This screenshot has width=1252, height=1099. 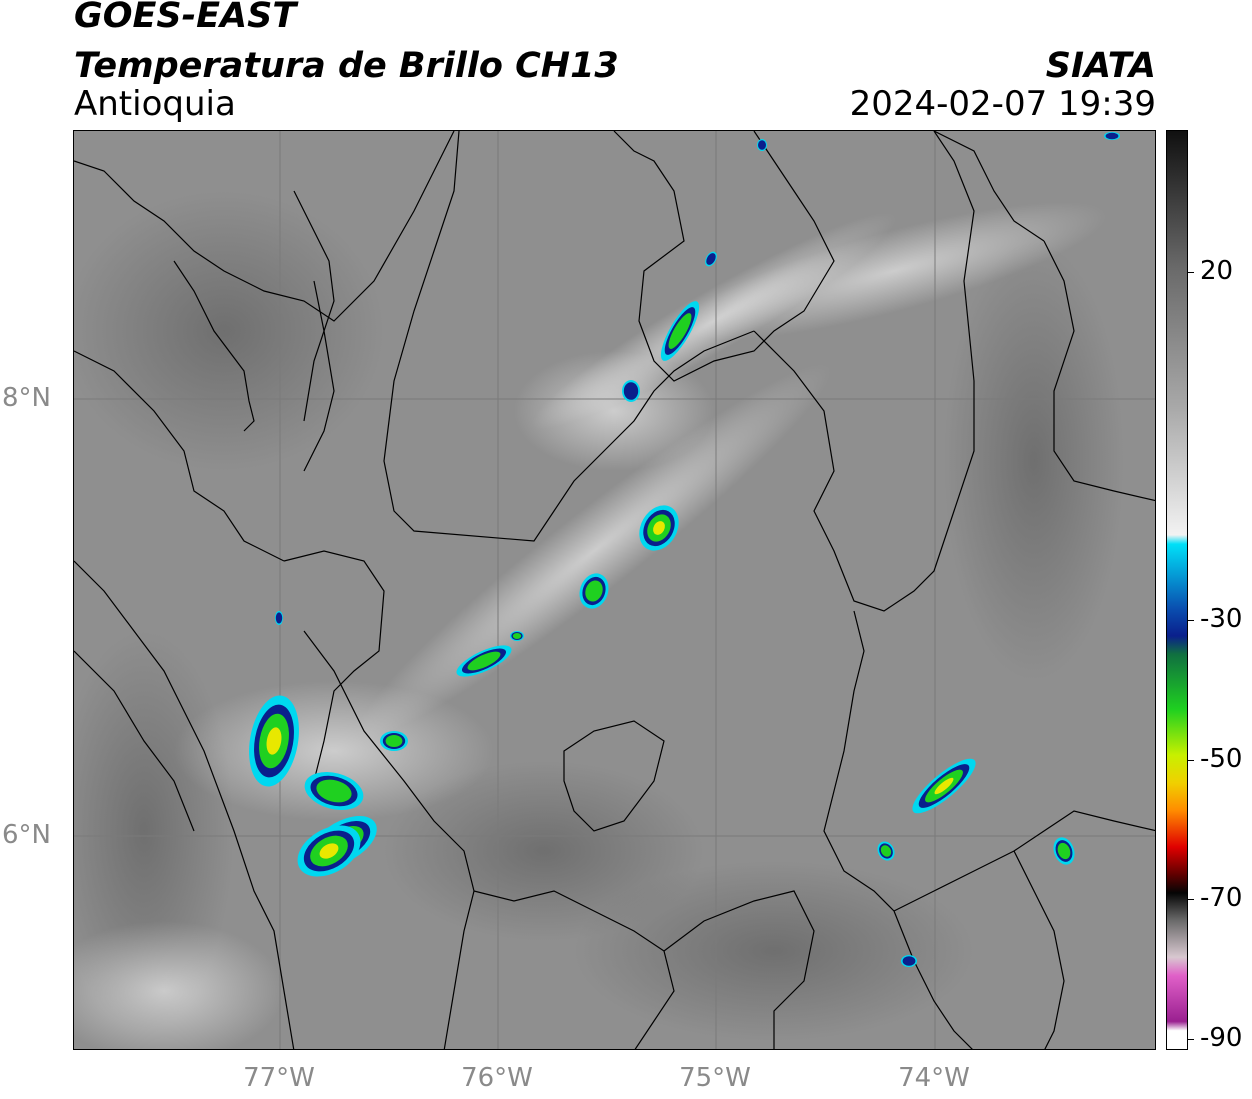 What do you see at coordinates (26, 835) in the screenshot?
I see `lat-label-6n: 6°N` at bounding box center [26, 835].